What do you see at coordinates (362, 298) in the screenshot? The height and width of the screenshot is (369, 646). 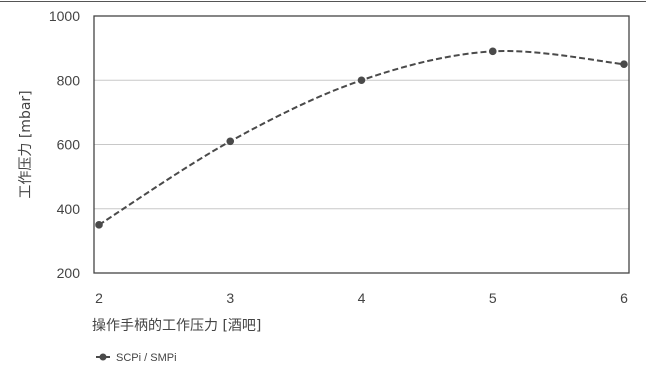 I see `x-tick-label: 4` at bounding box center [362, 298].